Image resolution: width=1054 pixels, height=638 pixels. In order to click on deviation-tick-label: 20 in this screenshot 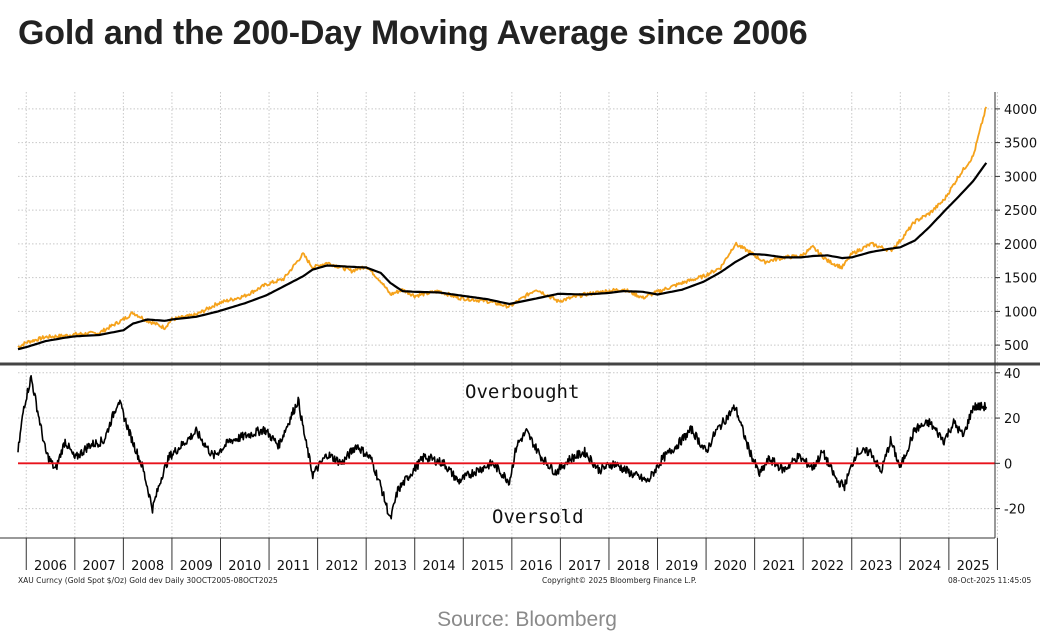, I will do `click(1012, 419)`.